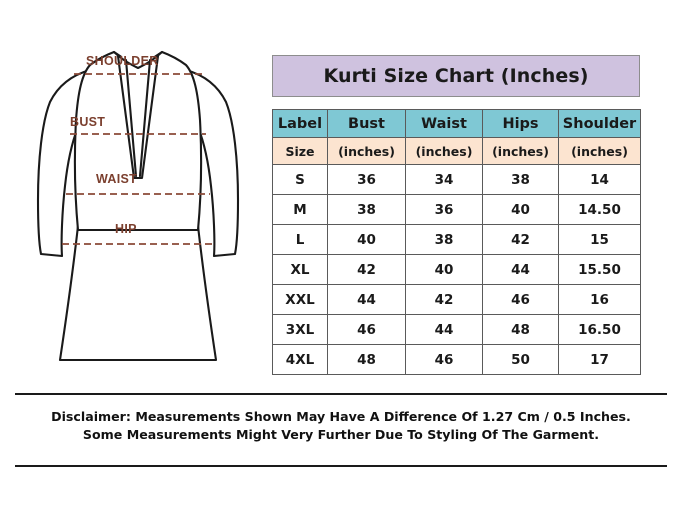 Image resolution: width=679 pixels, height=505 pixels. What do you see at coordinates (444, 329) in the screenshot?
I see `cell-waist: 44` at bounding box center [444, 329].